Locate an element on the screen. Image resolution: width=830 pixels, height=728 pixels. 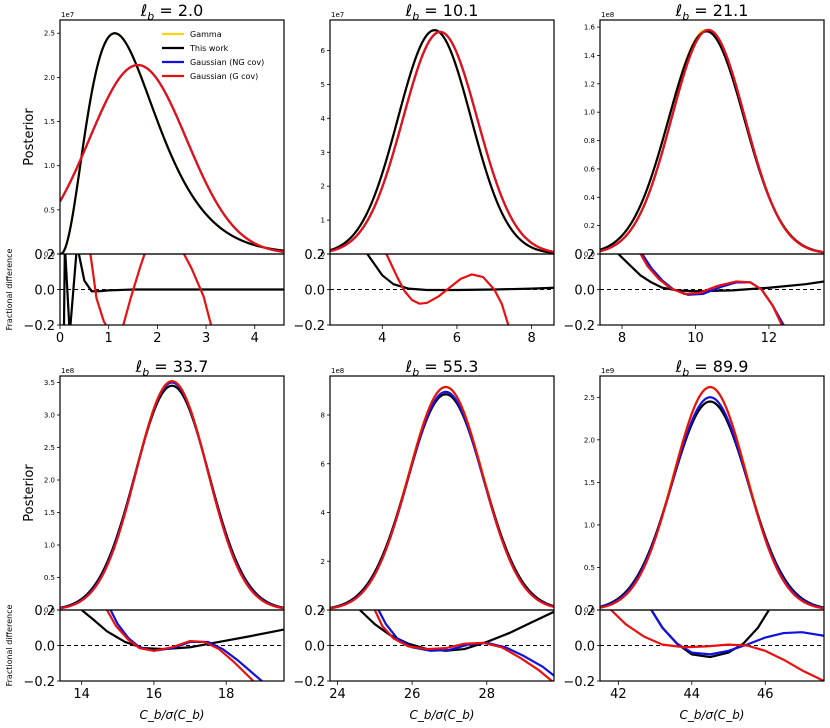
legend-entry: Gaussian (NG cov) is located at coordinates (227, 62).